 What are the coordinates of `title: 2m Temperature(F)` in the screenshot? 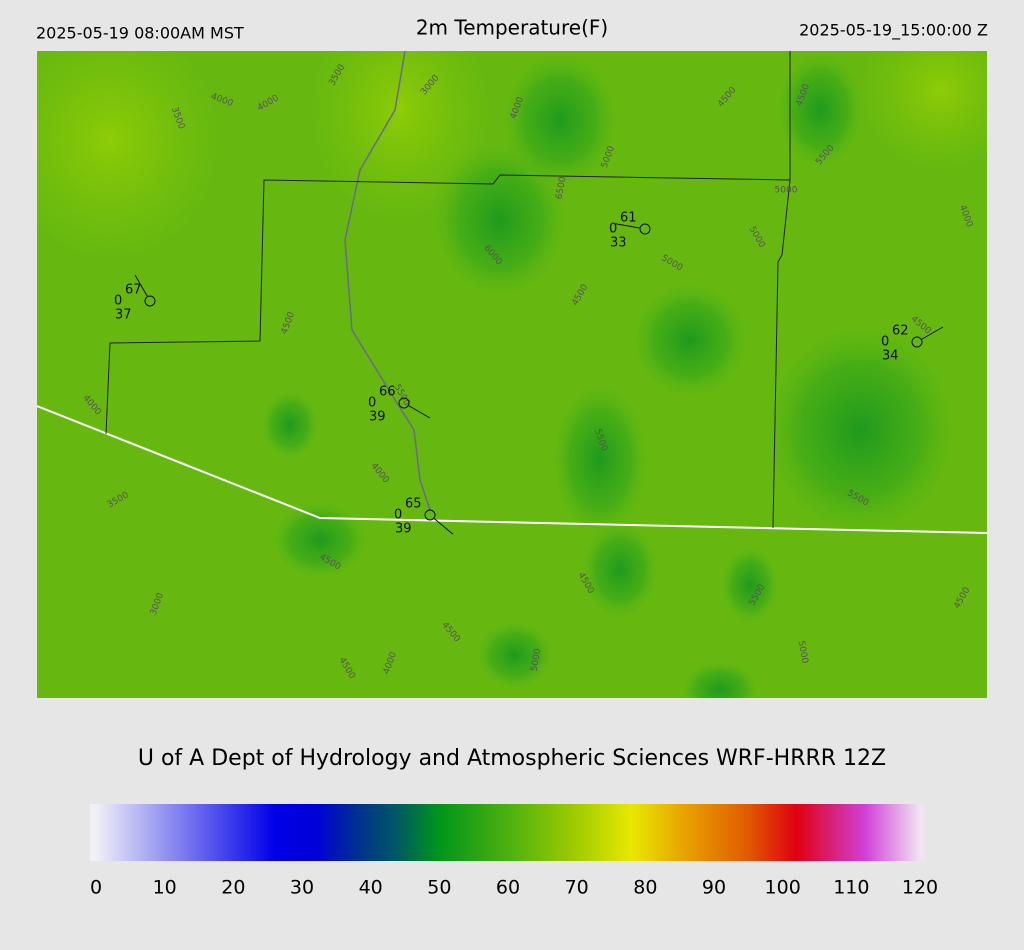 It's located at (512, 28).